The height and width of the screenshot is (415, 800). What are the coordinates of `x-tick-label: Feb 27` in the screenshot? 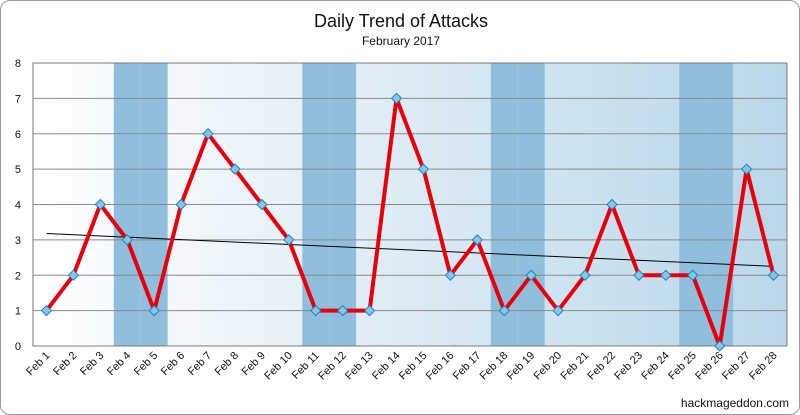 It's located at (736, 366).